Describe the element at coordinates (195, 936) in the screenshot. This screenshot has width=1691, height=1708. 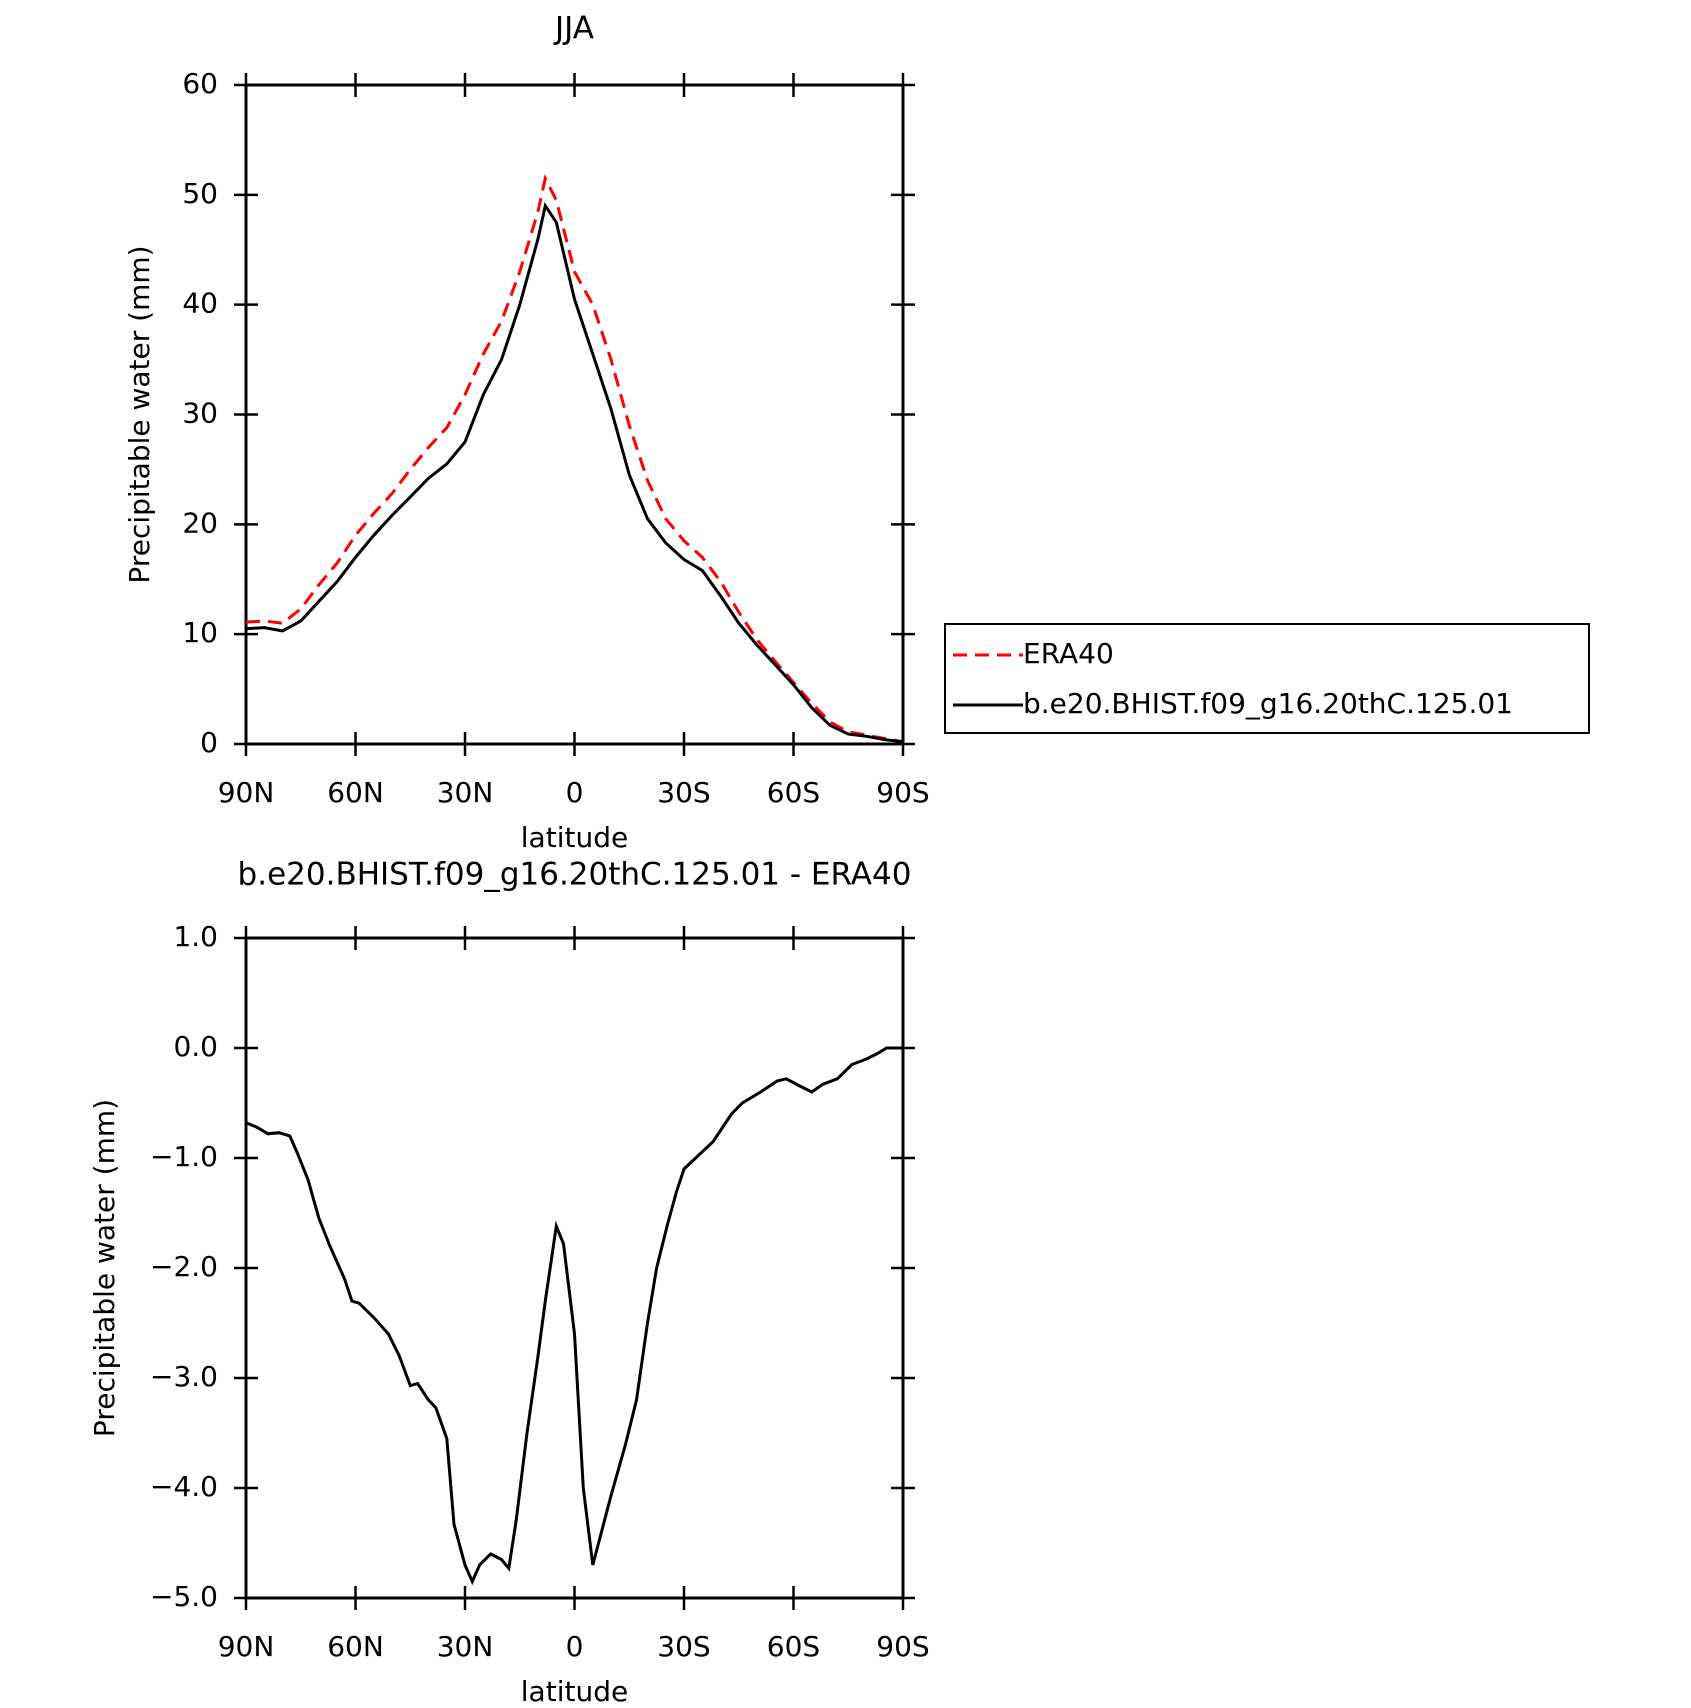
I see `y-tick-label: 1.0` at that location.